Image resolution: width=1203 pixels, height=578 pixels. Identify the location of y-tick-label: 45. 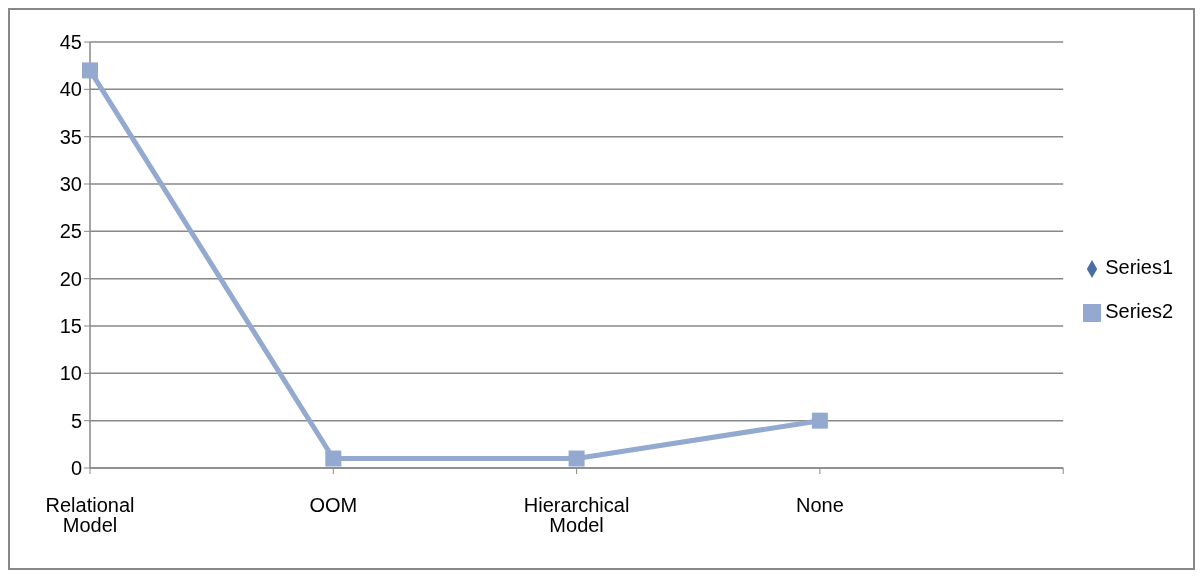
(70, 42).